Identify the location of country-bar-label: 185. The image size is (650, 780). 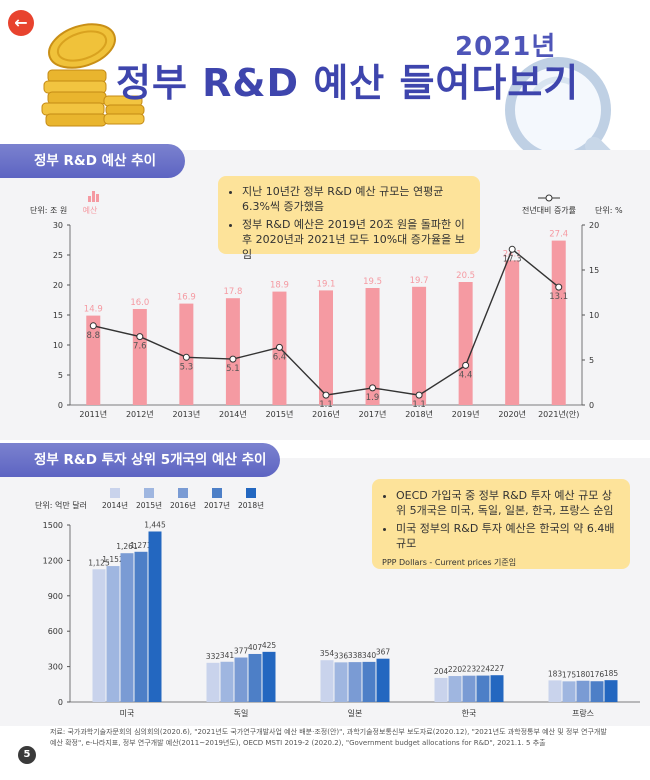
(611, 673).